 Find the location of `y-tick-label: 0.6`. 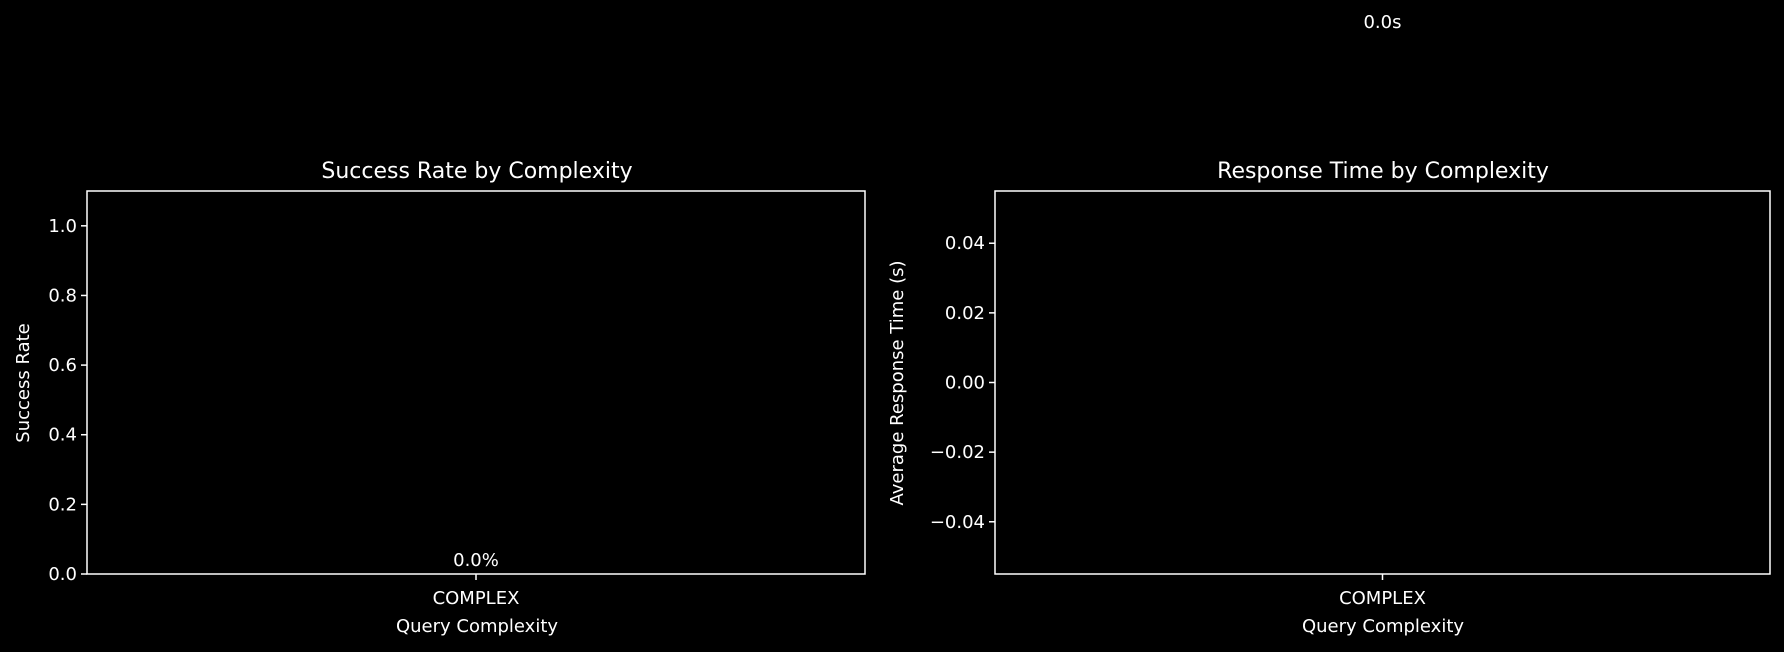

y-tick-label: 0.6 is located at coordinates (62, 365).